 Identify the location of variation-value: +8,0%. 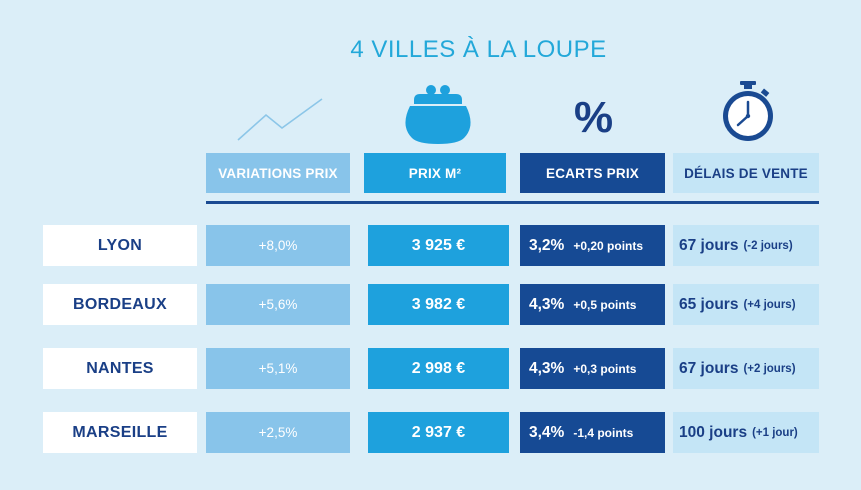
(278, 245).